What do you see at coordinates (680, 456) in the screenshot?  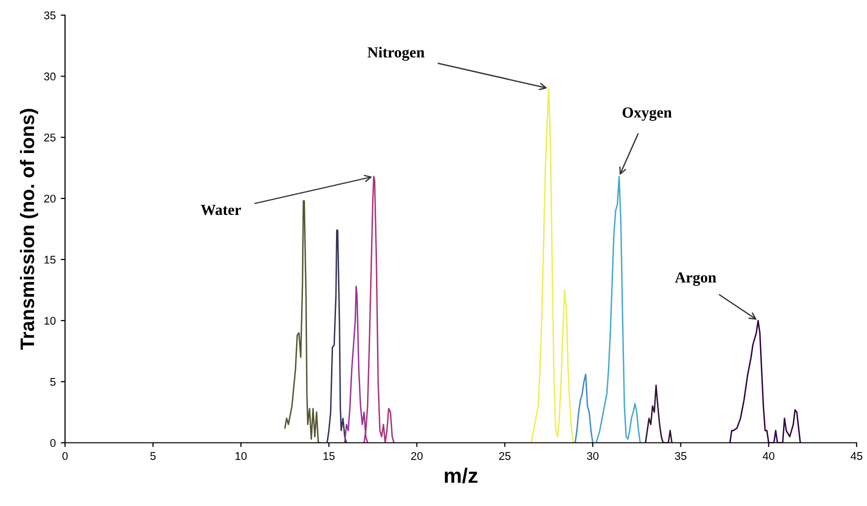 I see `x-tick-label: 35` at bounding box center [680, 456].